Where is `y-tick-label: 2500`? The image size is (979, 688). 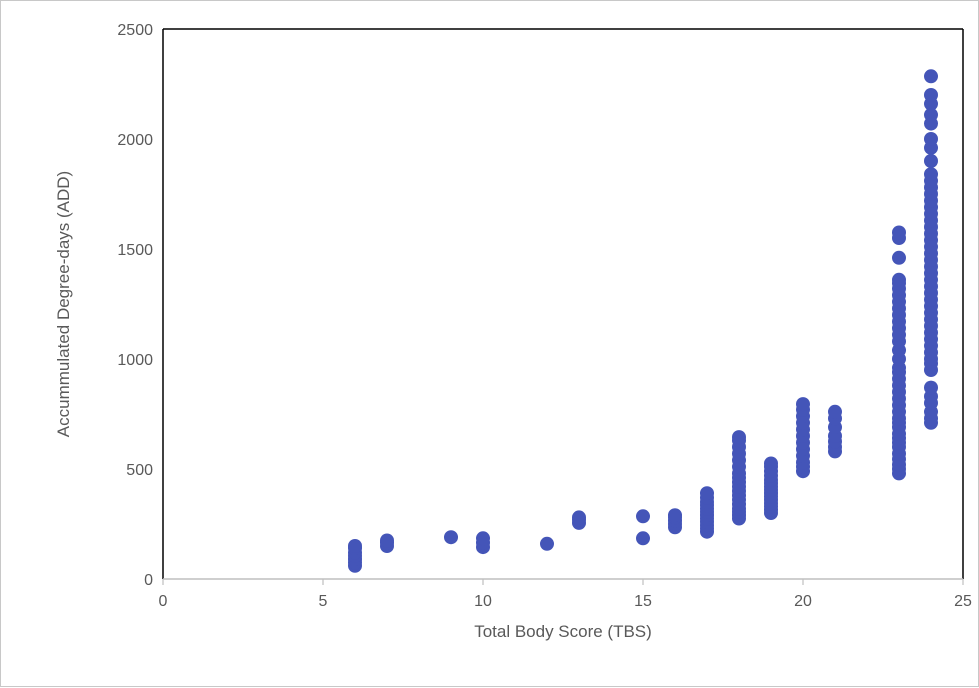
y-tick-label: 2500 is located at coordinates (135, 30).